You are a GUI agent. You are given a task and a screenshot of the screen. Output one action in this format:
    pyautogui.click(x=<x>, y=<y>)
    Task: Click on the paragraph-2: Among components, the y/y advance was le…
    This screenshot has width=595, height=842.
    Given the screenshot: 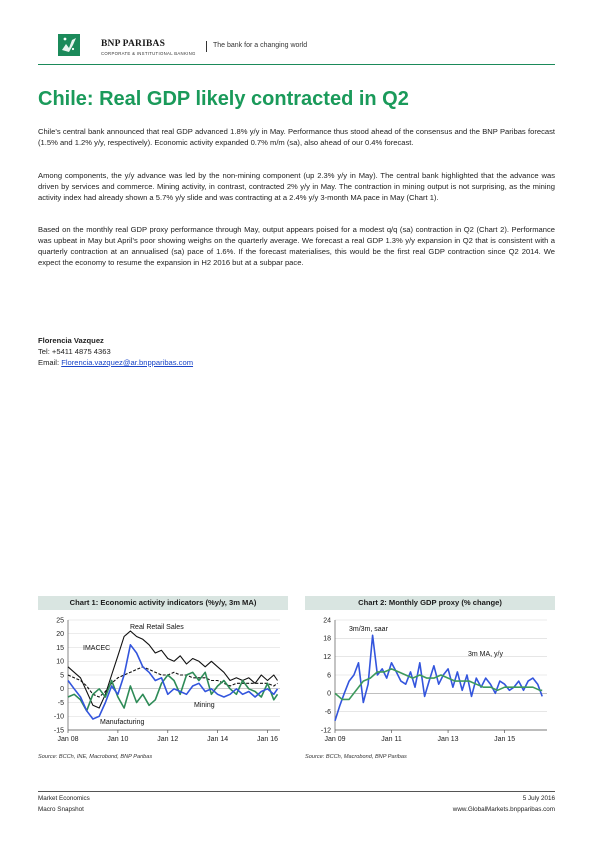 What is the action you would take?
    pyautogui.click(x=296, y=186)
    